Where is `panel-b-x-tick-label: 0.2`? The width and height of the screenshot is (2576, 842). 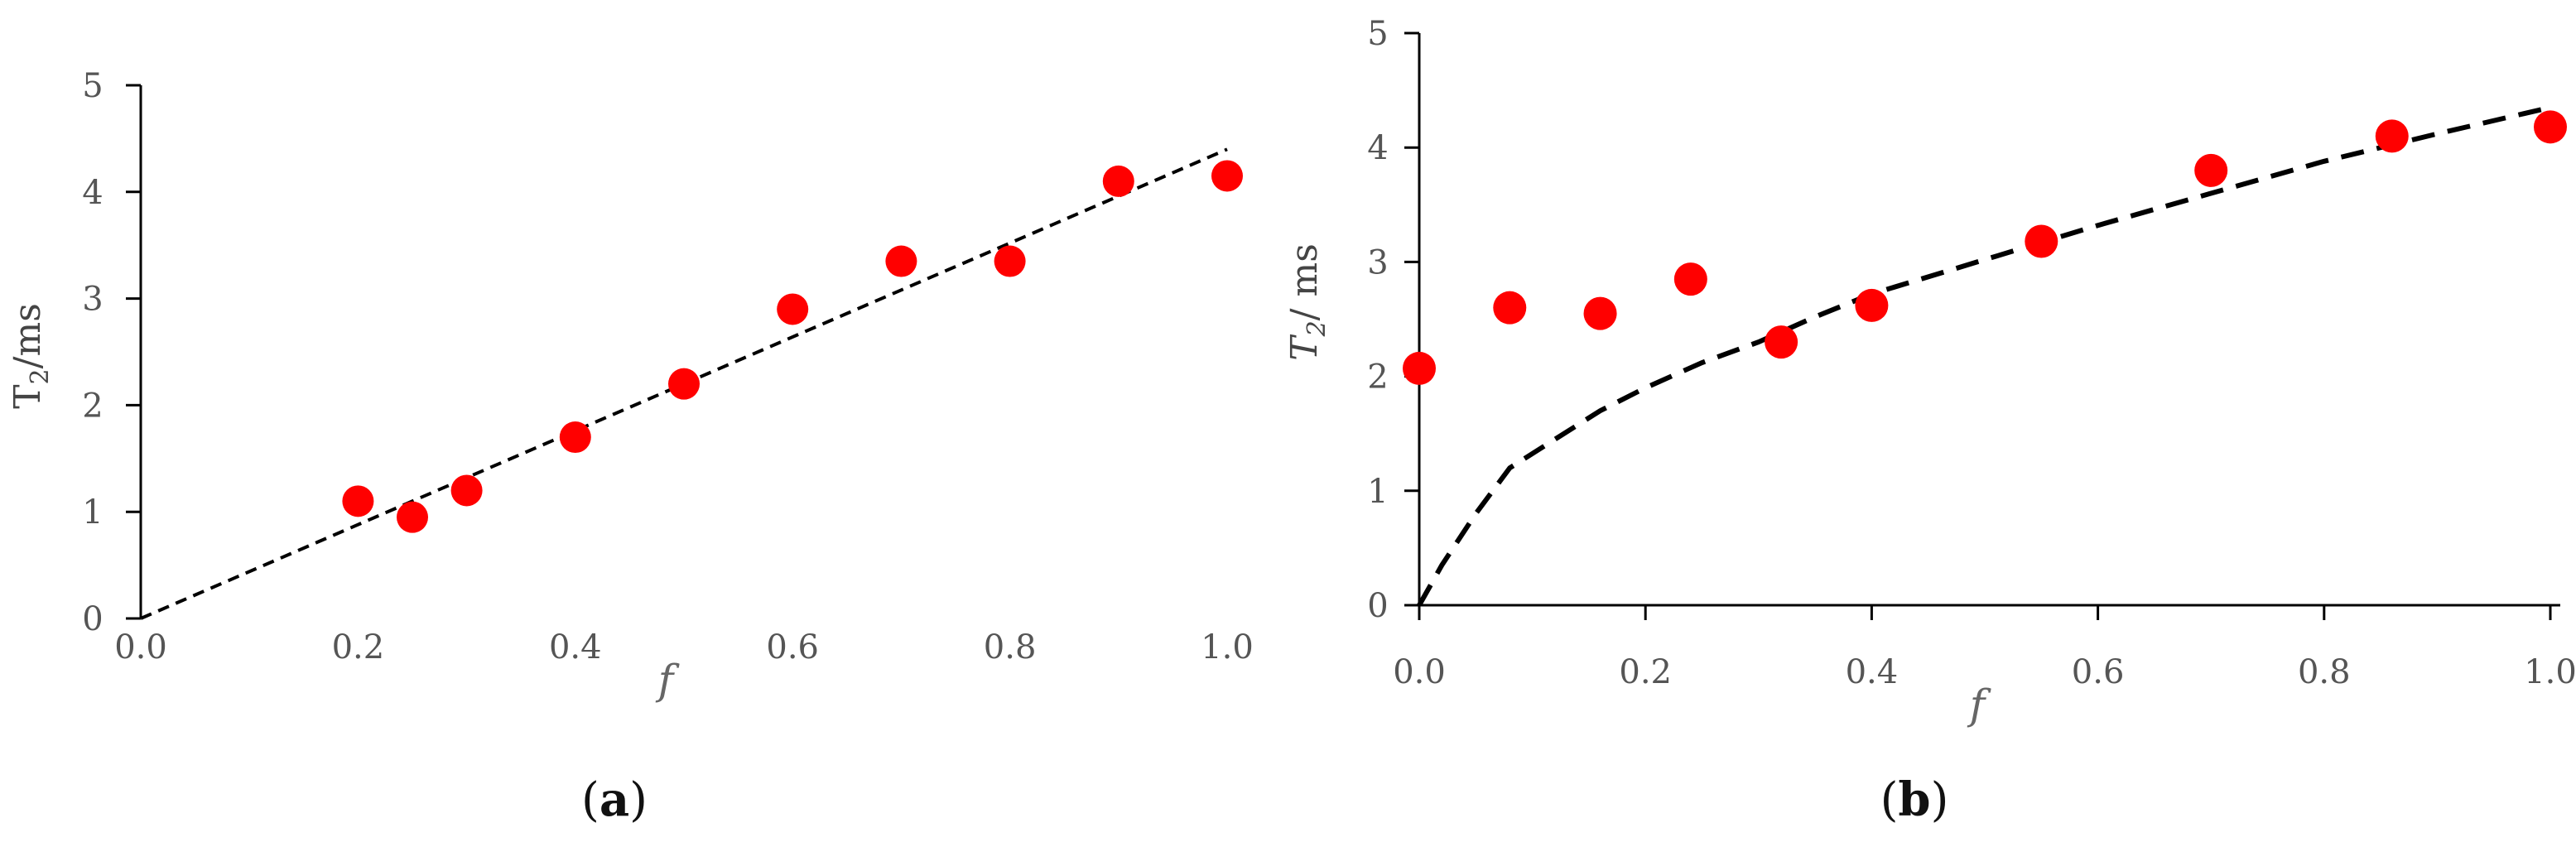 panel-b-x-tick-label: 0.2 is located at coordinates (1645, 672).